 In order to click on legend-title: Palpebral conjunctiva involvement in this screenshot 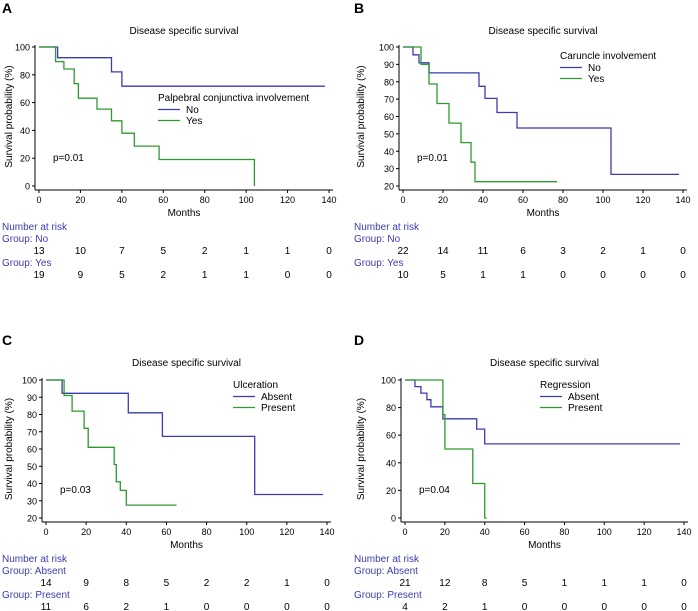, I will do `click(233, 98)`.